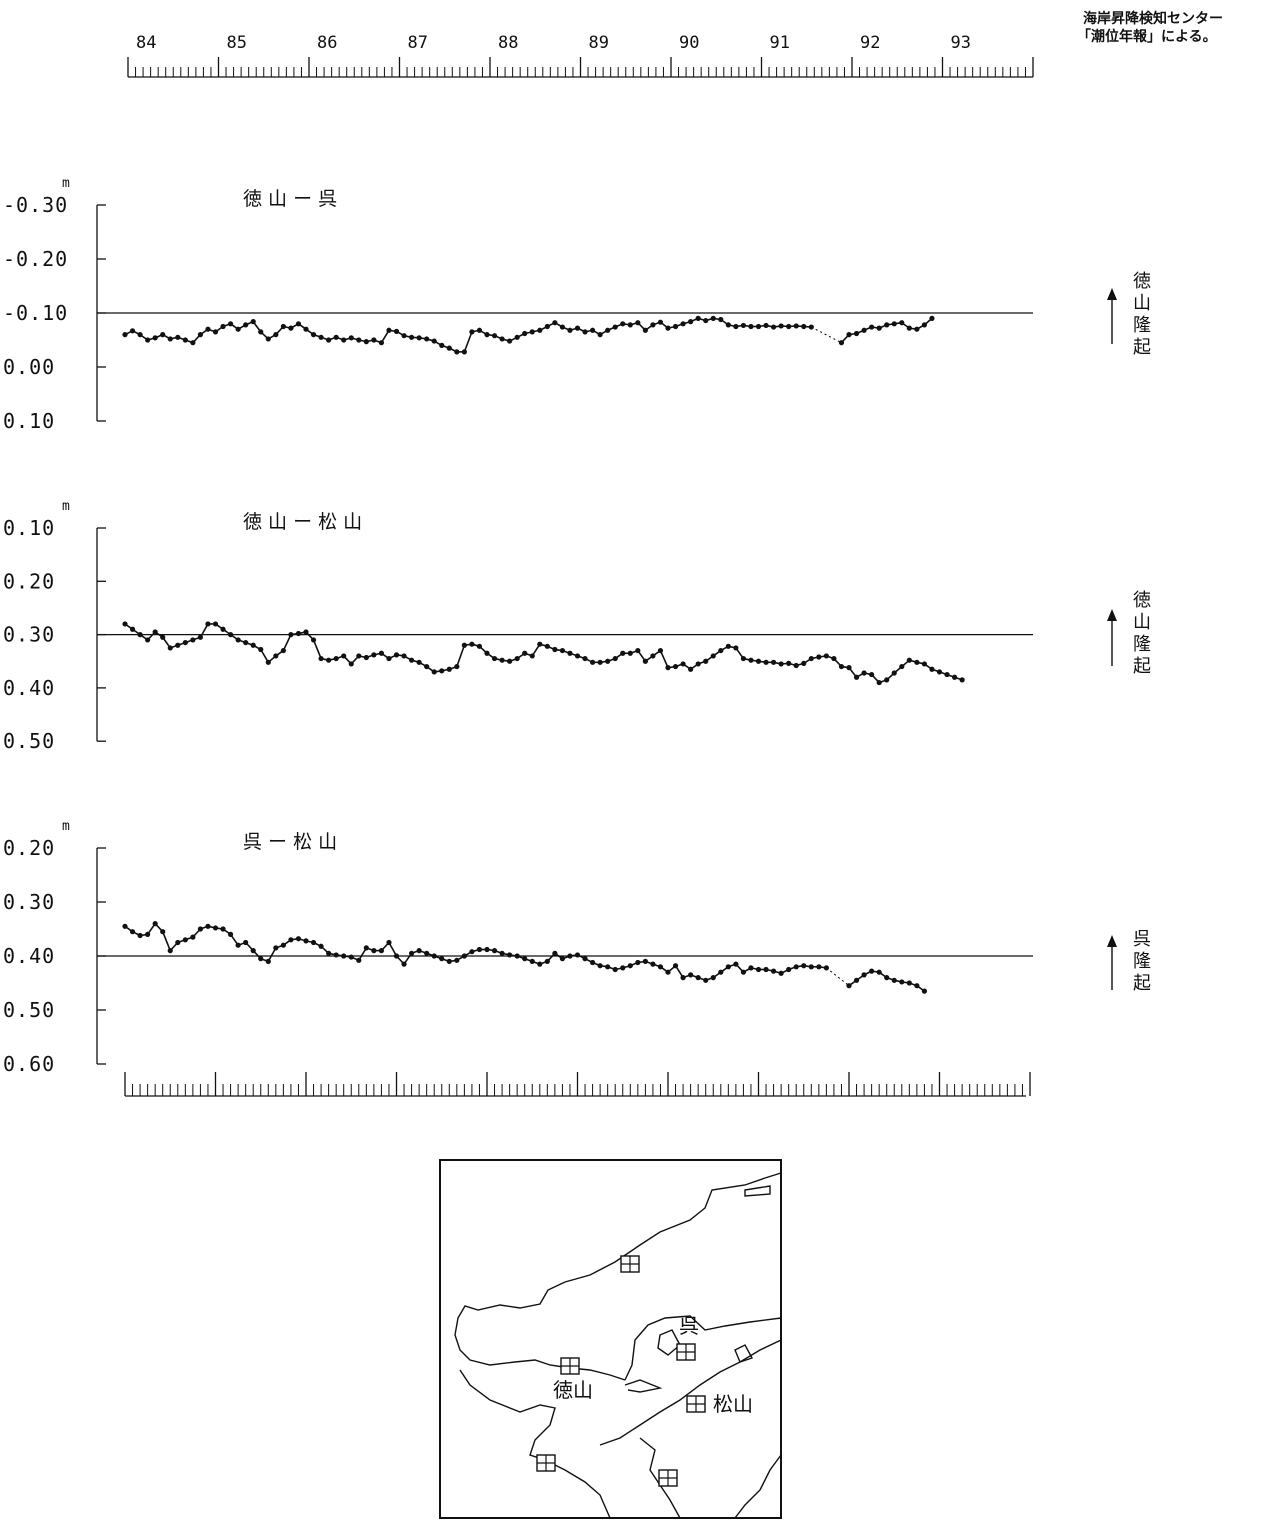 The width and height of the screenshot is (1279, 1521). What do you see at coordinates (689, 43) in the screenshot?
I see `year-label: 90` at bounding box center [689, 43].